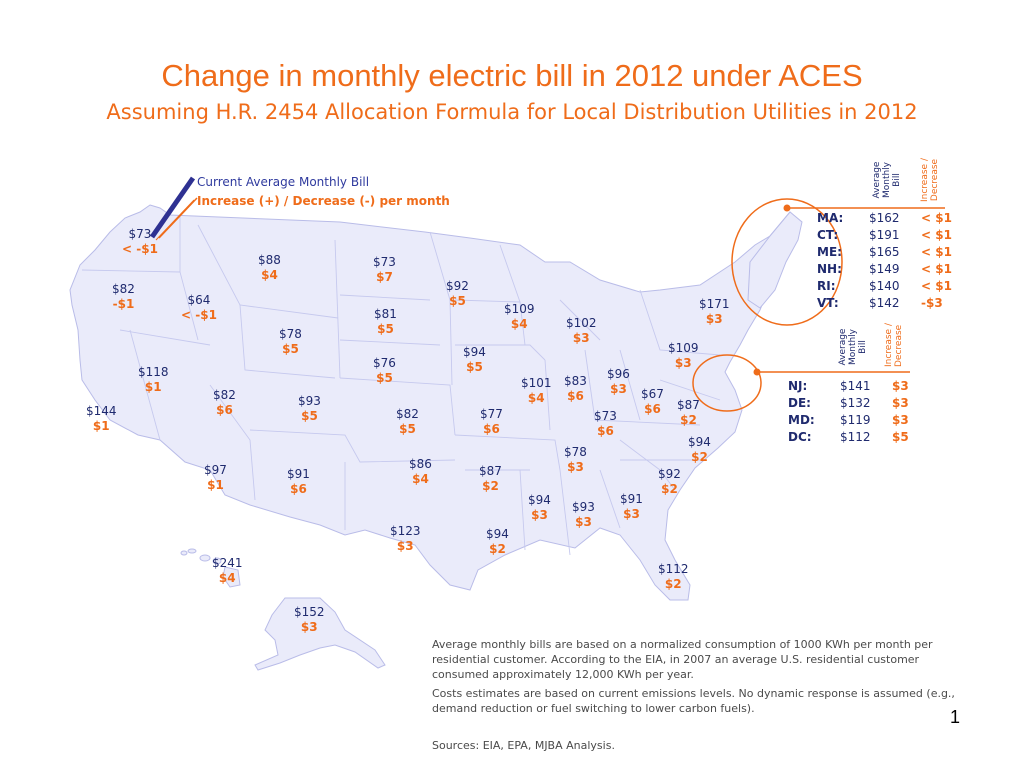 This screenshot has width=1024, height=768. I want to click on mid-atlantic-callout-dot, so click(757, 372).